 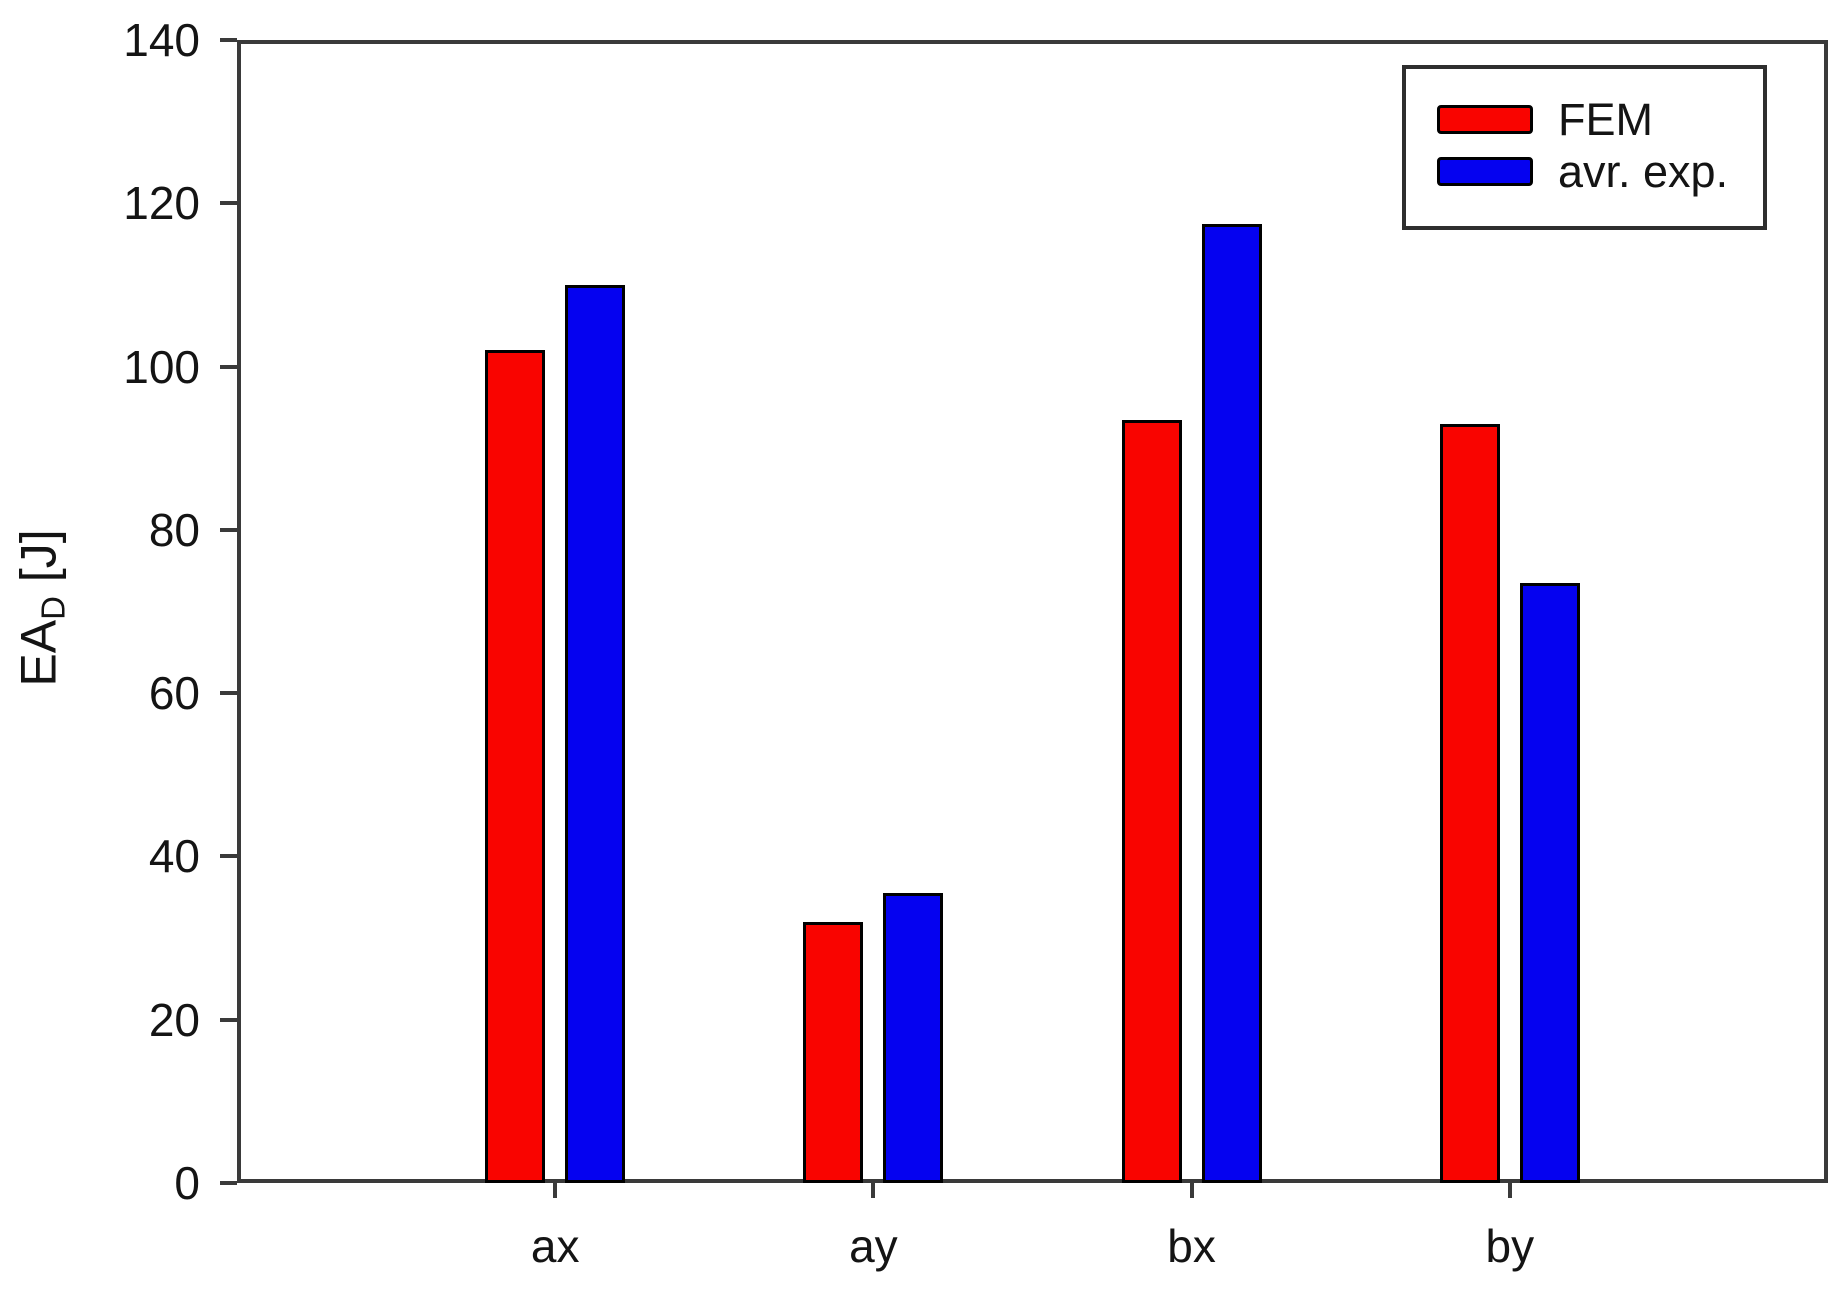 I want to click on bar-avr-exp-ay, so click(x=913, y=1038).